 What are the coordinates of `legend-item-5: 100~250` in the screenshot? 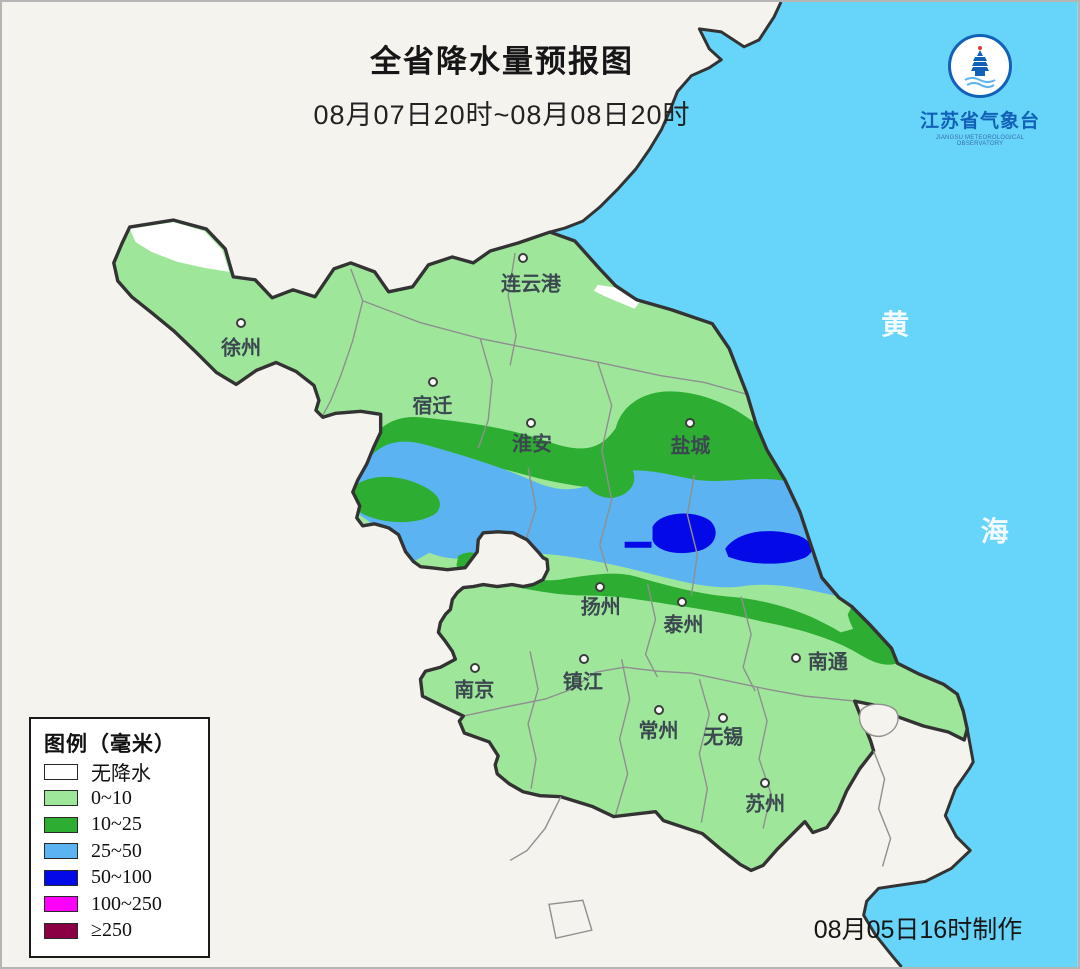 It's located at (126, 905).